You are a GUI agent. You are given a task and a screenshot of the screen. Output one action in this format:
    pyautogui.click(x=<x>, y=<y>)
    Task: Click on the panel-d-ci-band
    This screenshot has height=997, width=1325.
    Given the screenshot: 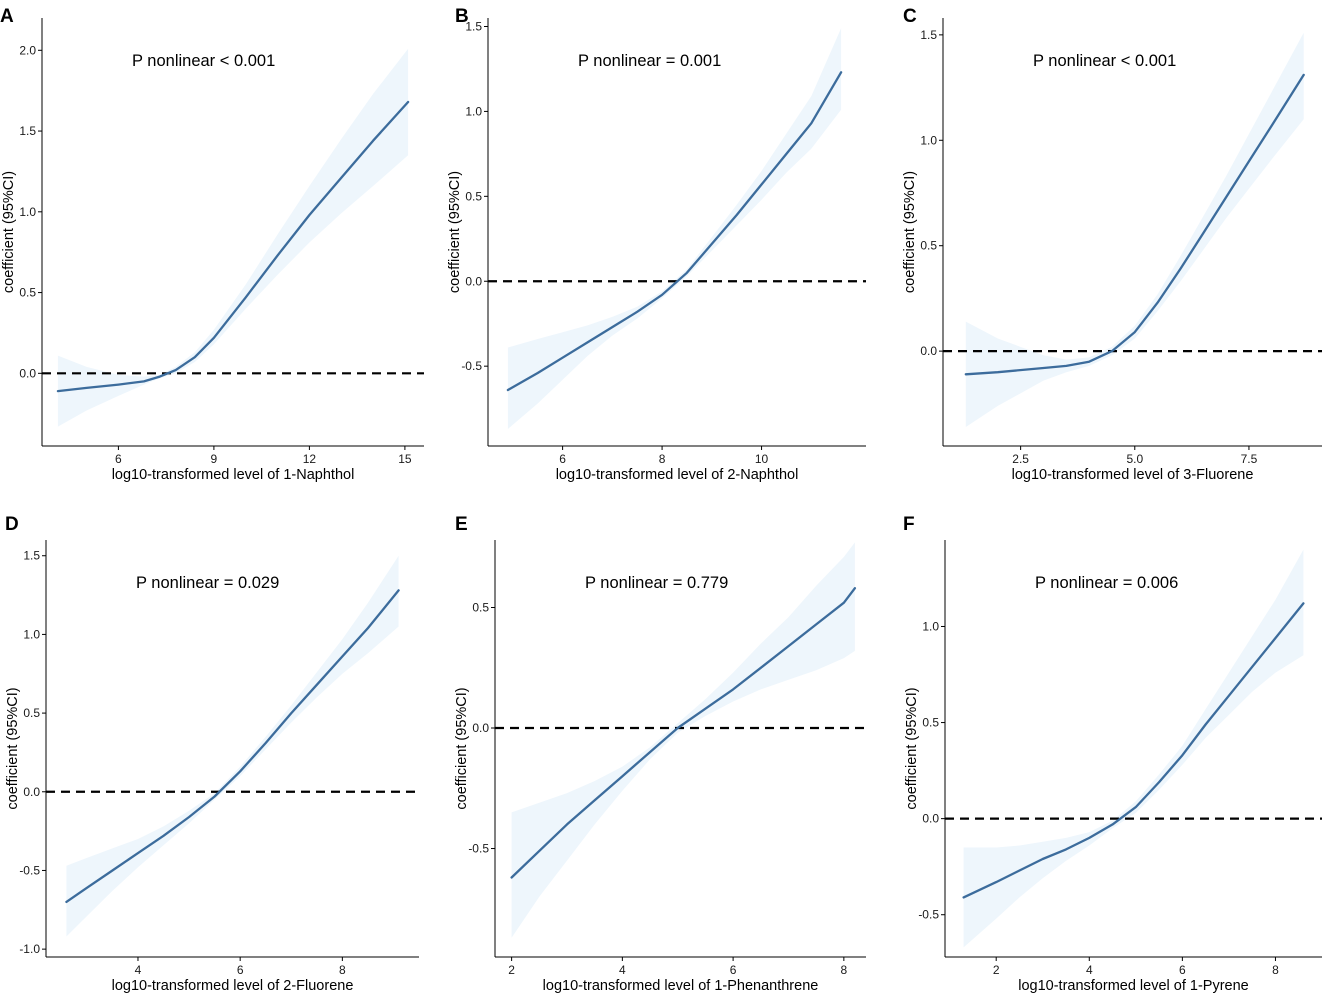 What is the action you would take?
    pyautogui.click(x=232, y=746)
    